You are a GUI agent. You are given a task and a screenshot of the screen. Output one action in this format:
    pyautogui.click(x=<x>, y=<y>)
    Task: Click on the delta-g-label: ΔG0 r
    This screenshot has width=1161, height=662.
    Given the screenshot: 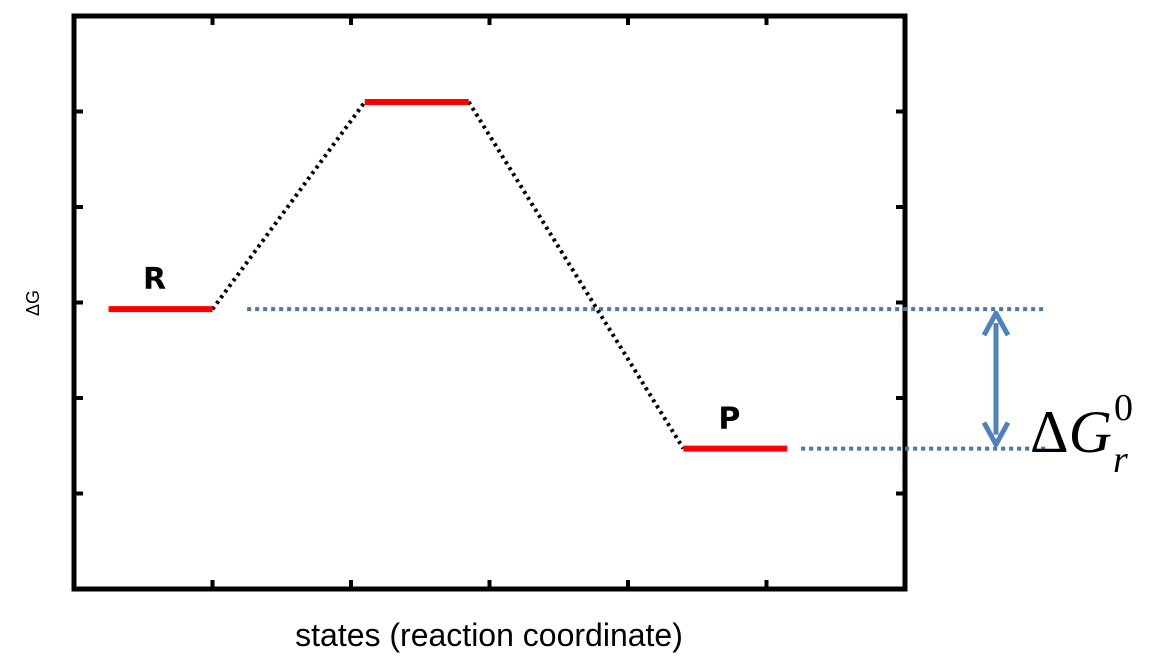 What is the action you would take?
    pyautogui.click(x=1081, y=434)
    